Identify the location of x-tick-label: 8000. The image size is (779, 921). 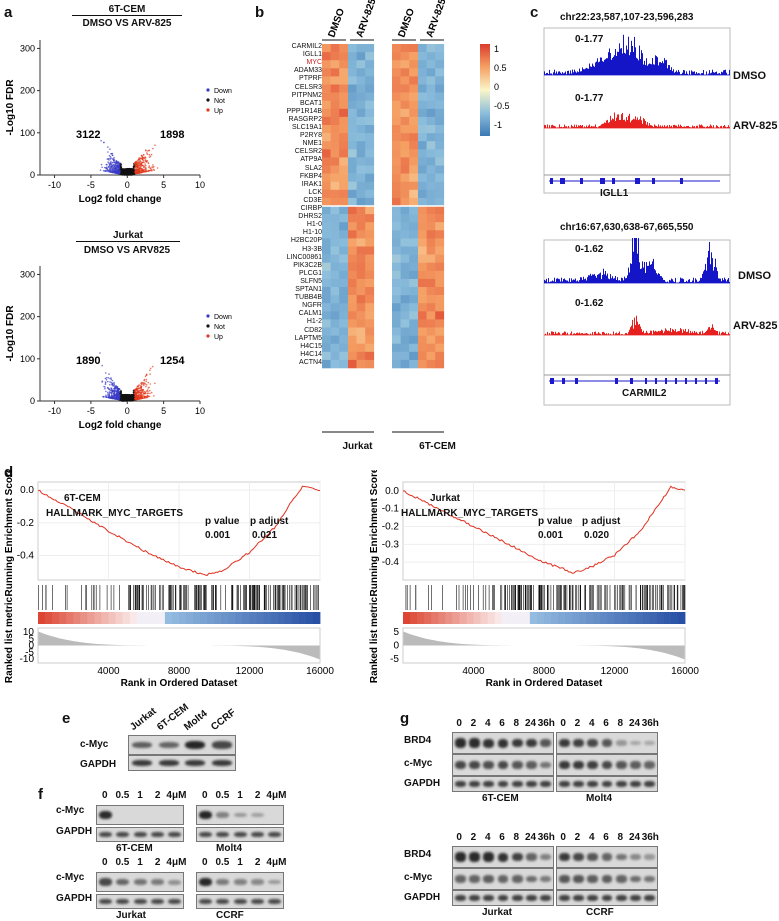
(544, 671).